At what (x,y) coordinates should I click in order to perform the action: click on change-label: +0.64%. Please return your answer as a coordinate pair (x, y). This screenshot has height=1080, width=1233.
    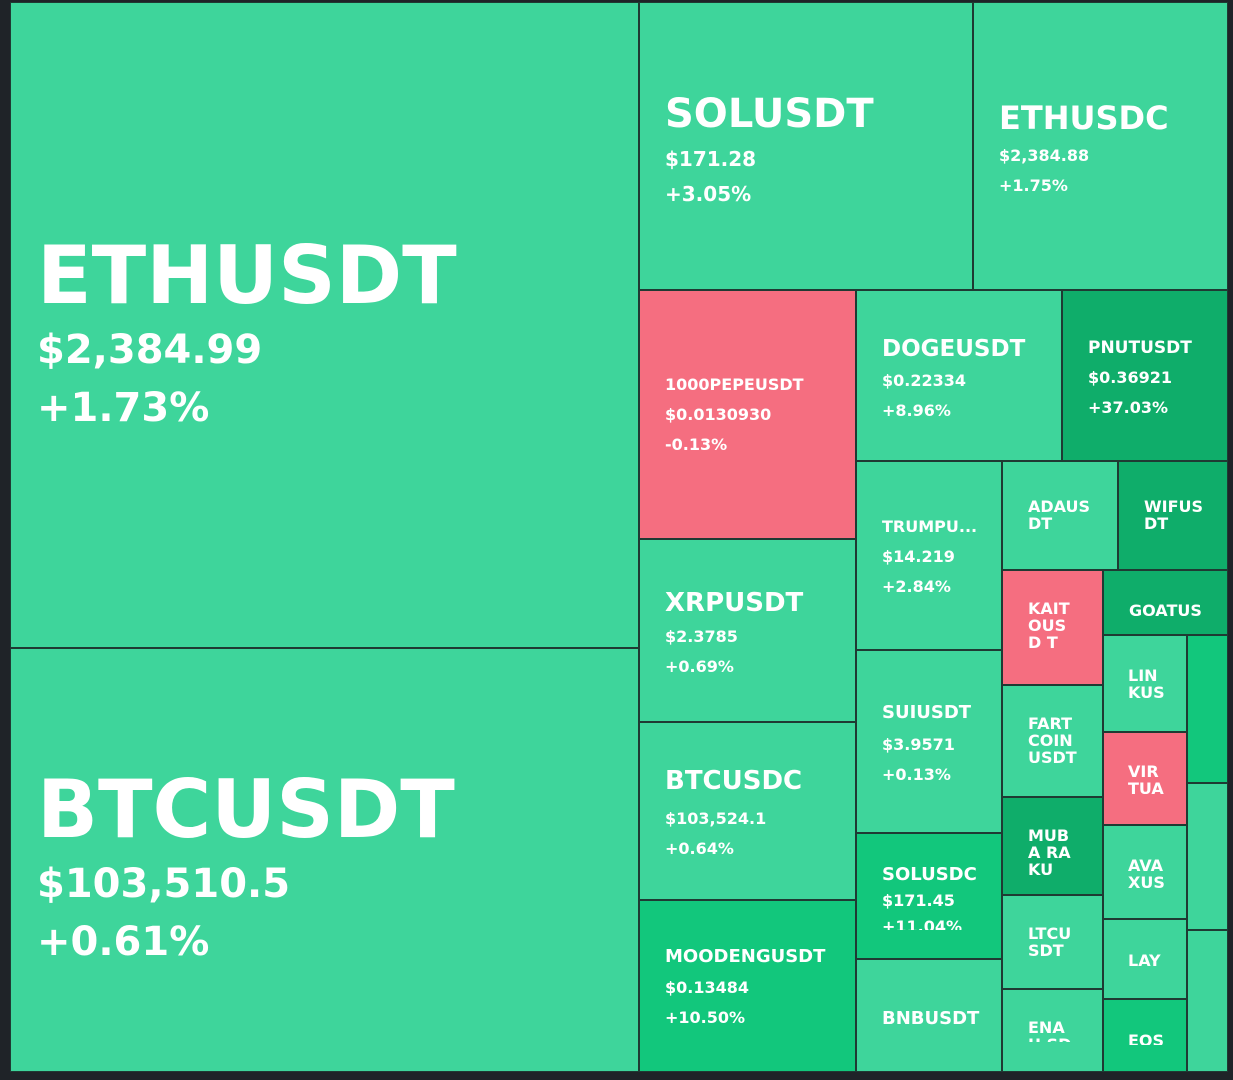
    Looking at the image, I should click on (699, 848).